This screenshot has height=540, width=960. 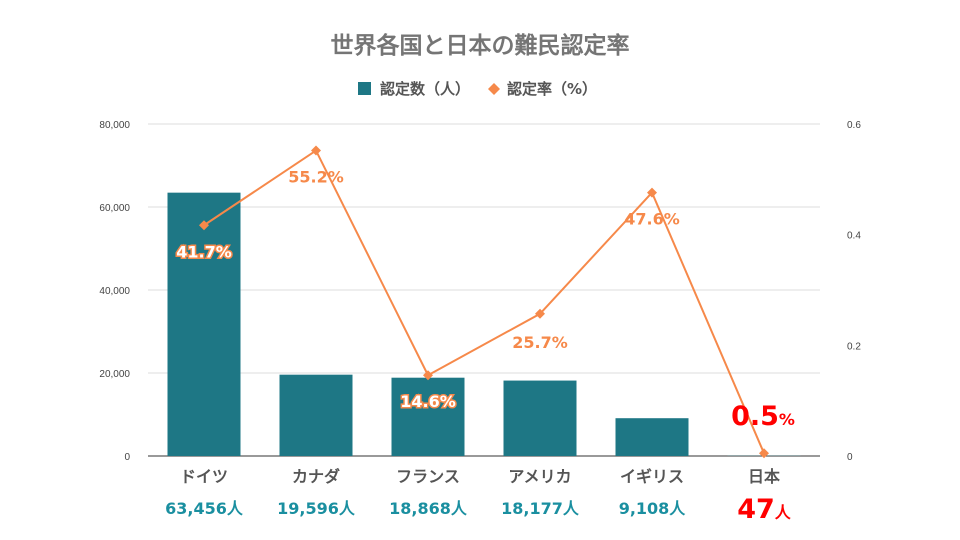 I want to click on left-tick-label: 0, so click(x=127, y=457).